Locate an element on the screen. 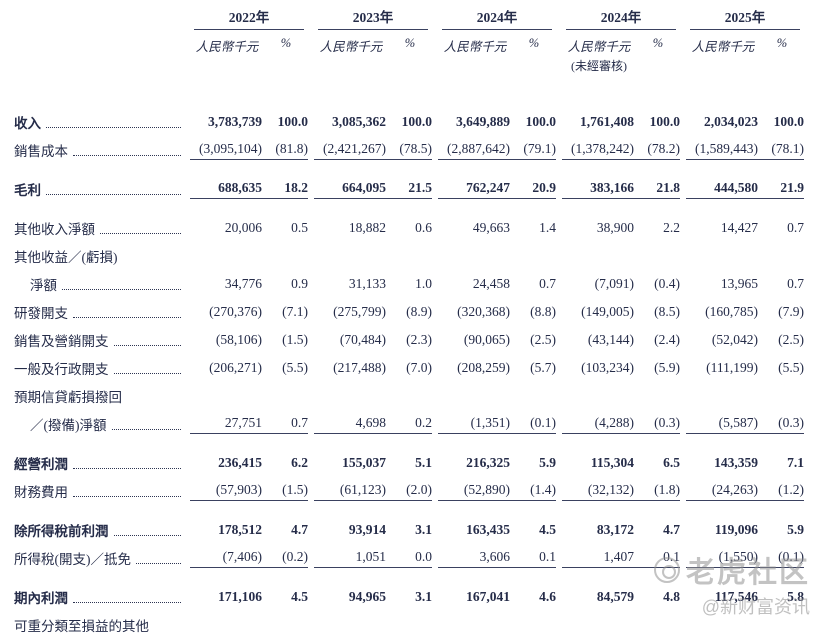  table-row: 可重分類至損益的其他 is located at coordinates (413, 620).